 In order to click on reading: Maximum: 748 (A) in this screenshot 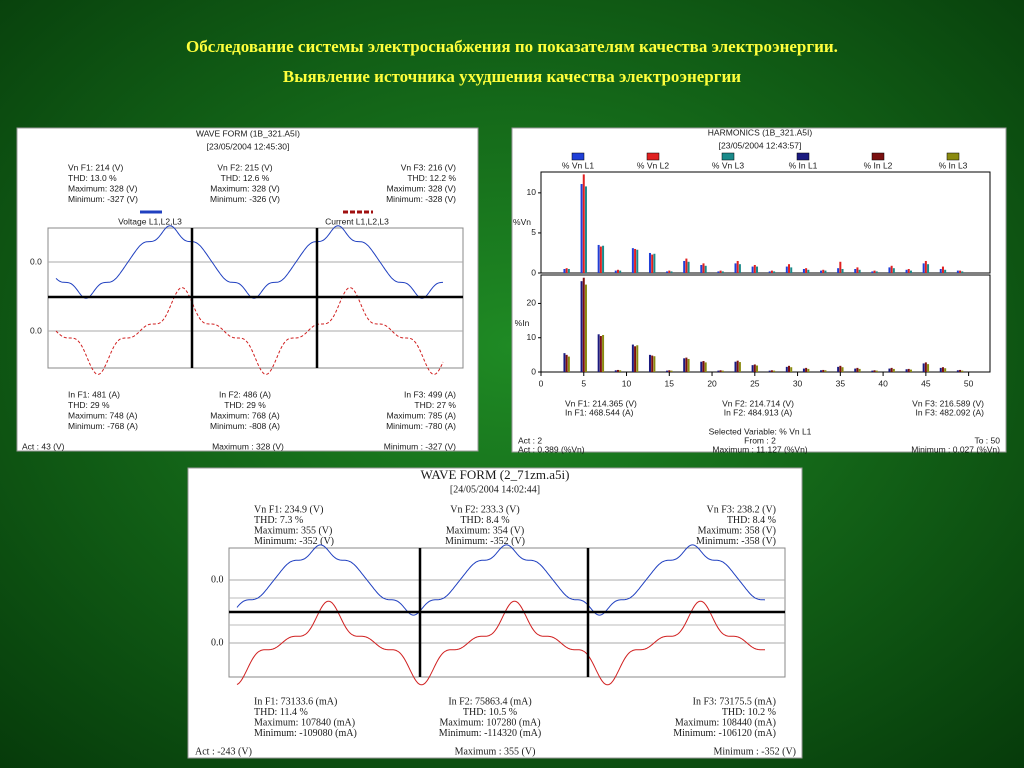, I will do `click(103, 415)`.